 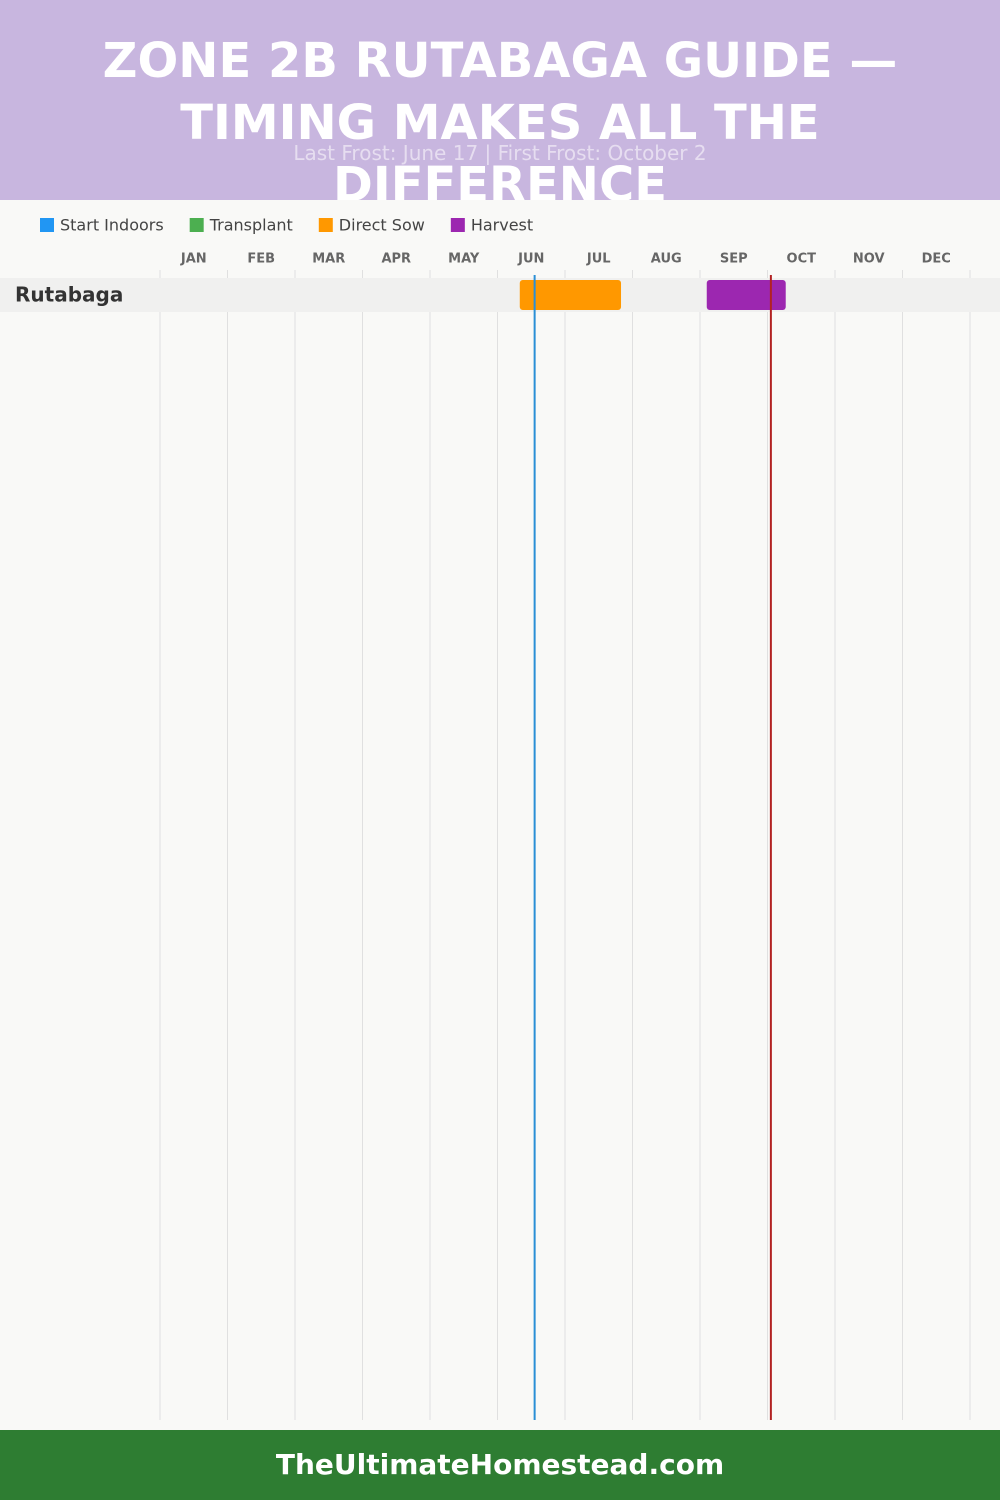 I want to click on month-label: OCT, so click(x=802, y=259).